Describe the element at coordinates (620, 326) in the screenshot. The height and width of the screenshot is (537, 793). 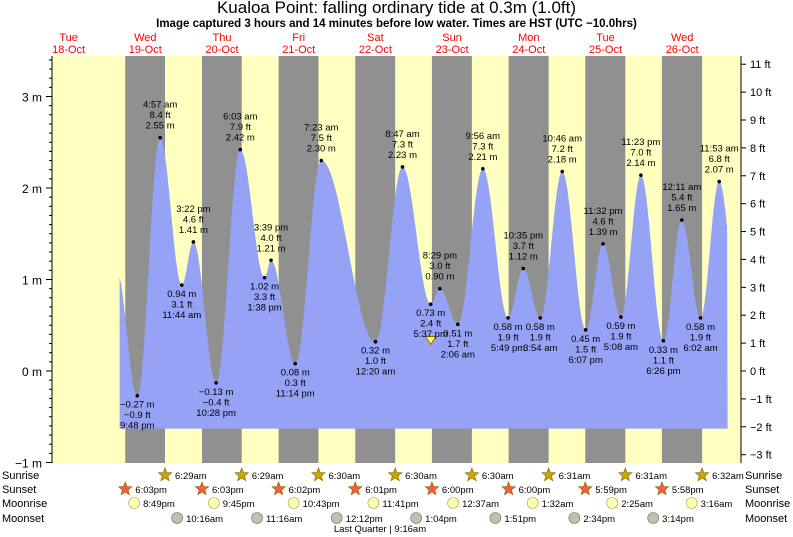
I see `low-tide-label: 0.59 m` at that location.